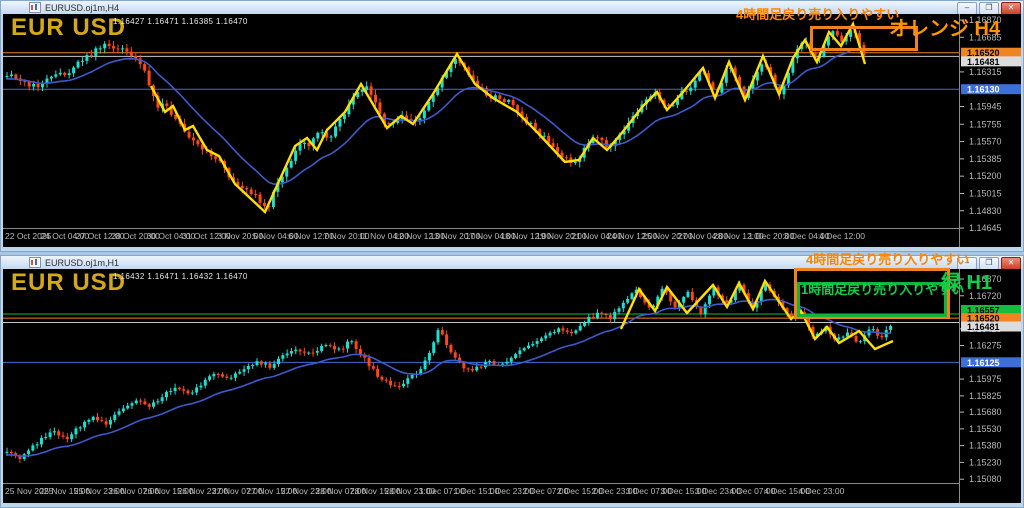 Image resolution: width=1024 pixels, height=508 pixels. What do you see at coordinates (65, 491) in the screenshot?
I see `svg-text: 25 Nov 15:00` at bounding box center [65, 491].